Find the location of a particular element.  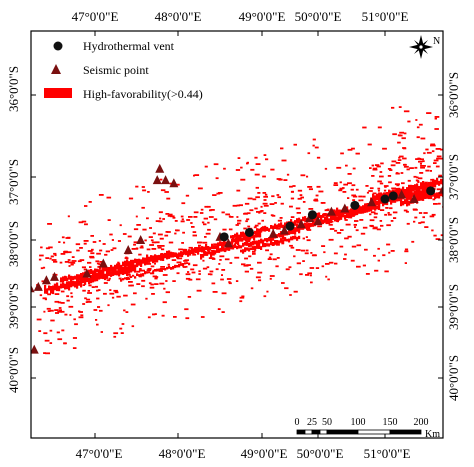

north-label: N is located at coordinates (436, 41).